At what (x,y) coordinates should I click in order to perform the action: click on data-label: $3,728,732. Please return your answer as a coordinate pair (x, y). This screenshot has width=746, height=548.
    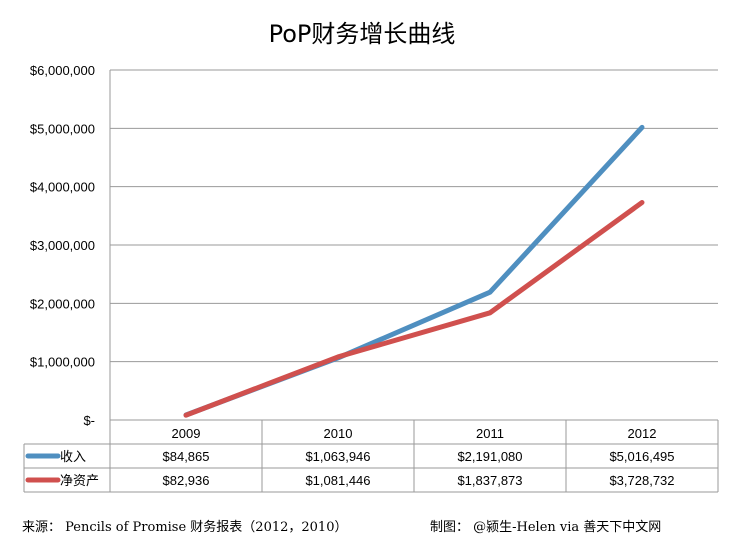
    Looking at the image, I should click on (641, 480).